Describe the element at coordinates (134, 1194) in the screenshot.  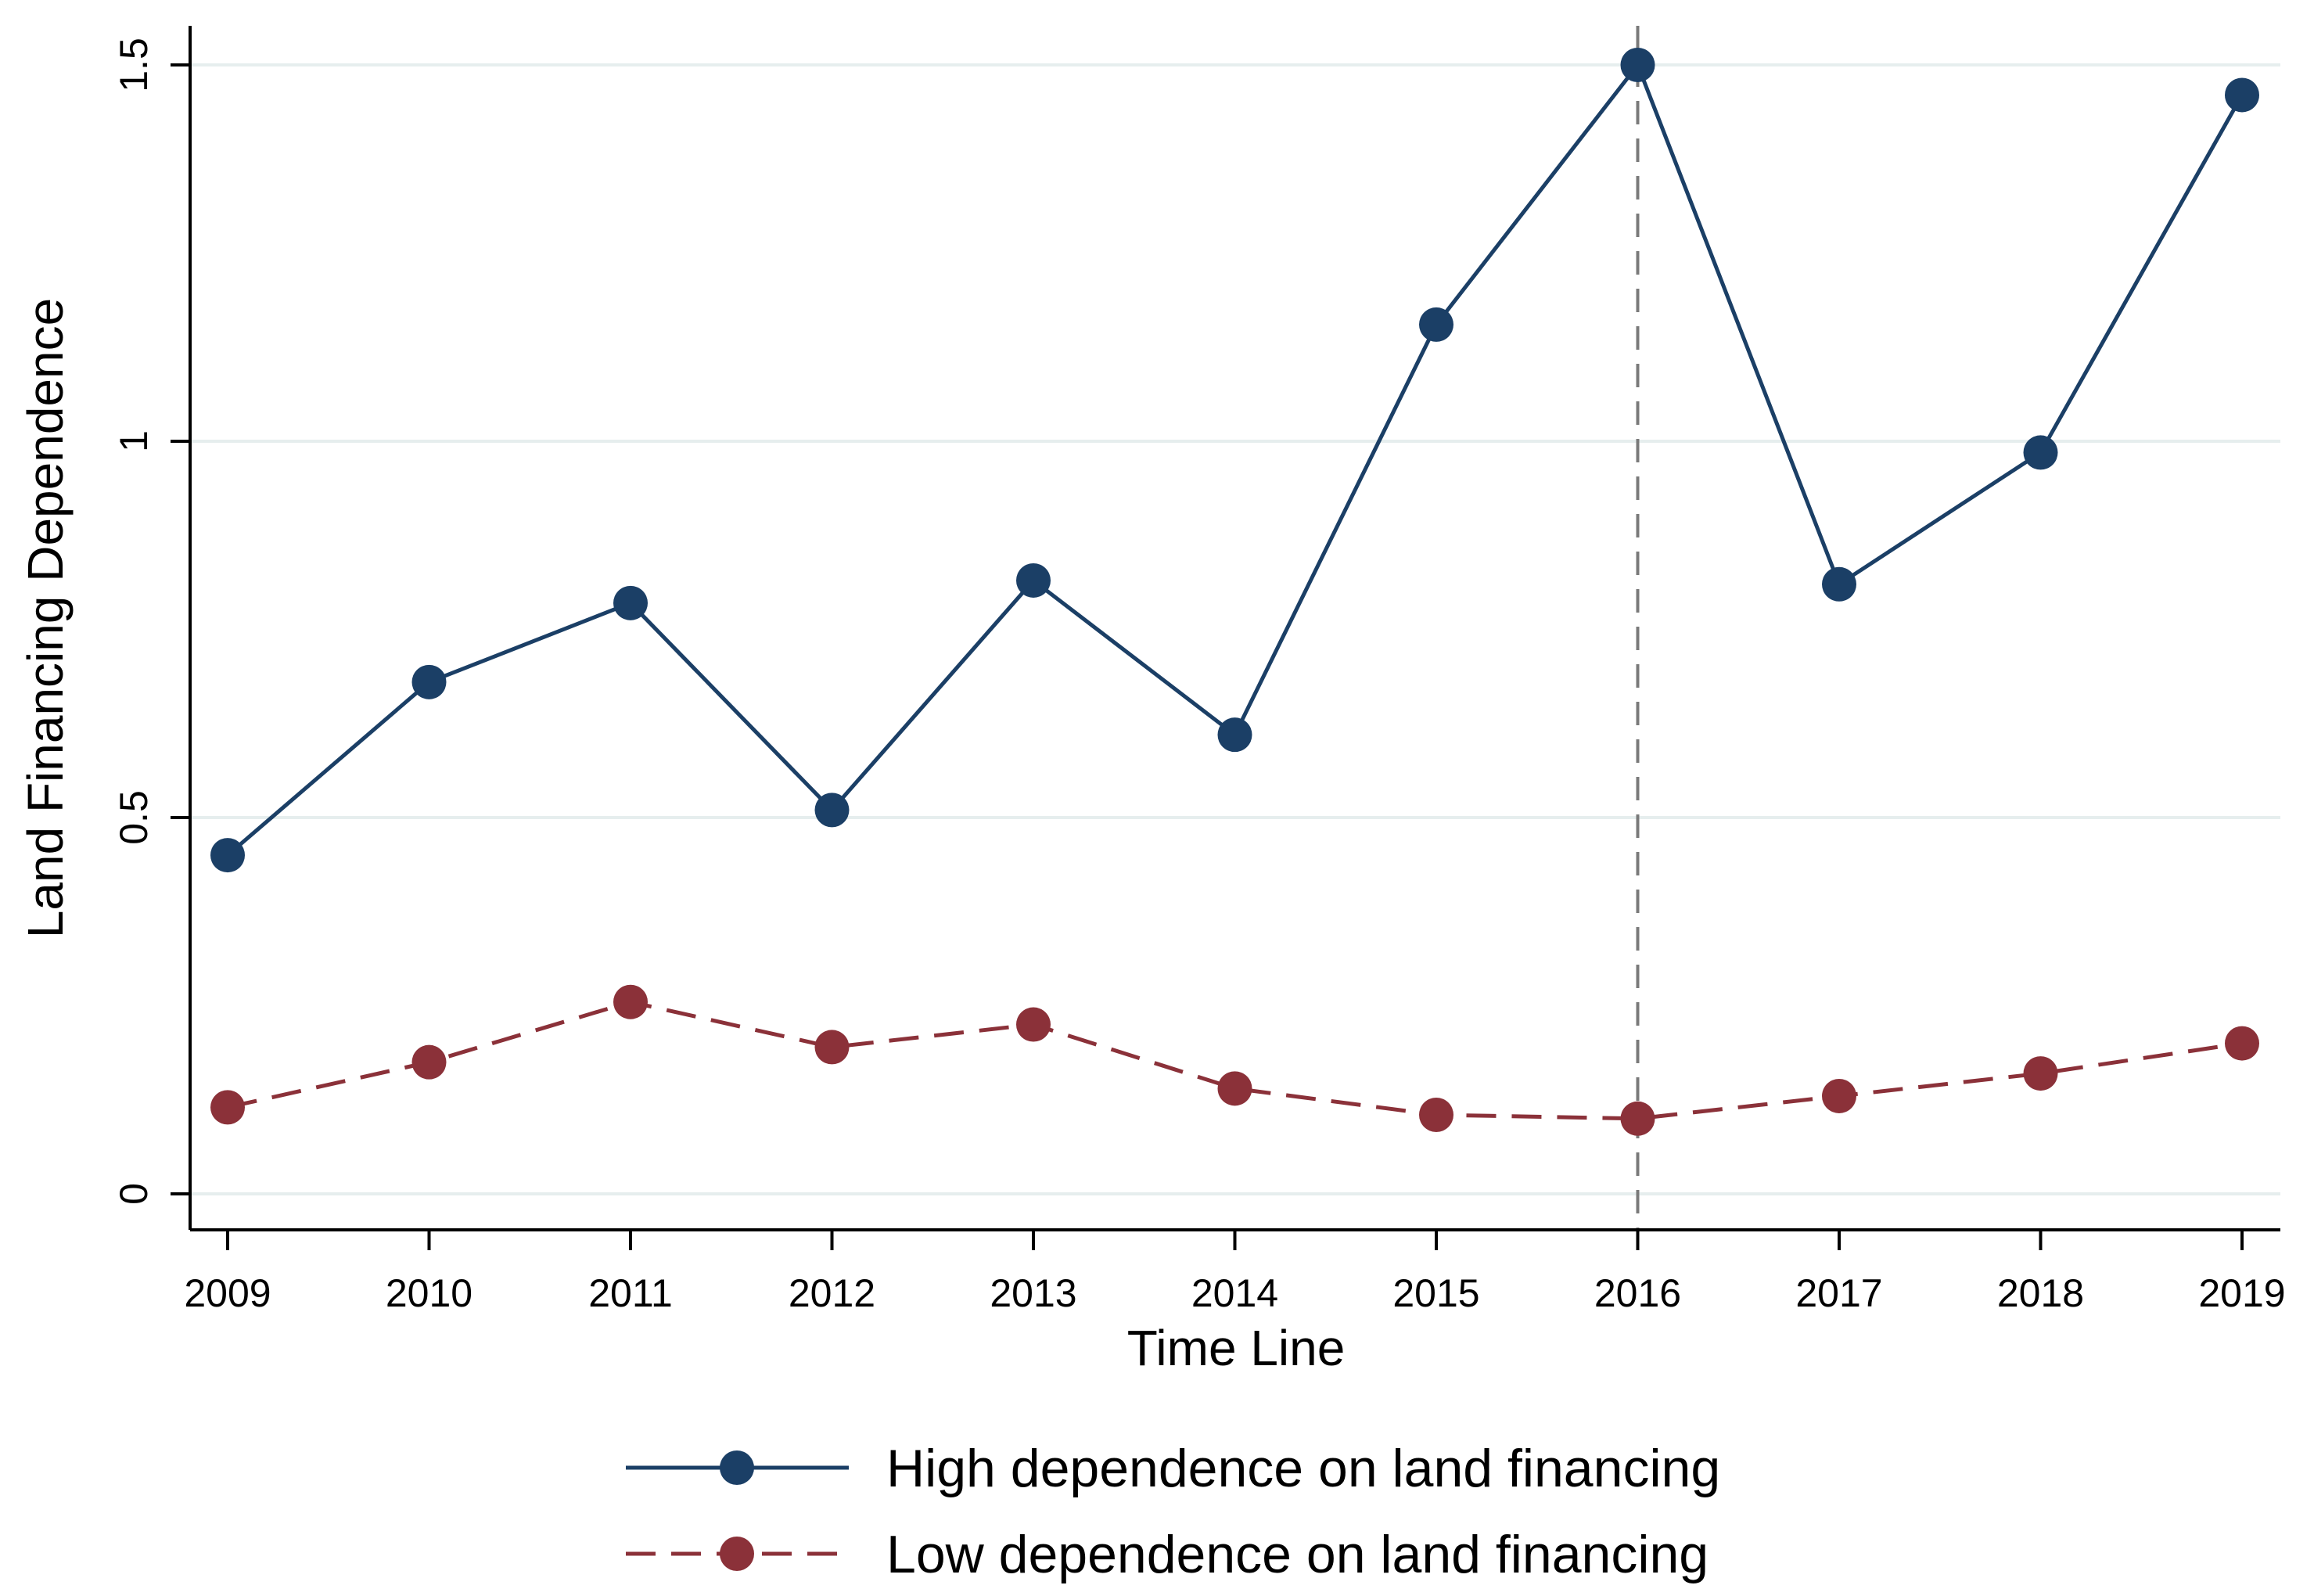
I see `y-tick-label-0: 0` at that location.